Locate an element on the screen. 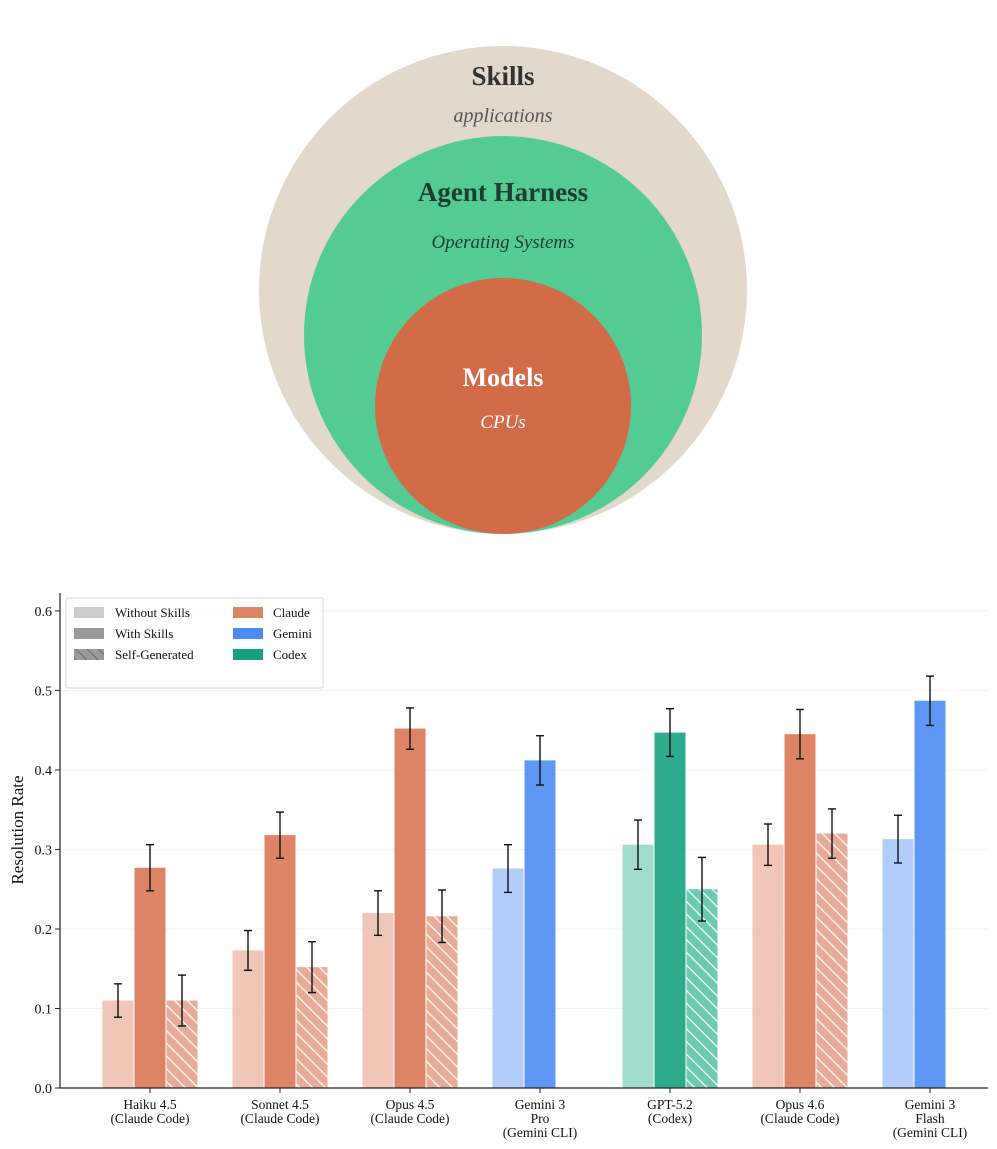 This screenshot has width=997, height=1149. agent-harness-title: Agent Harness is located at coordinates (503, 192).